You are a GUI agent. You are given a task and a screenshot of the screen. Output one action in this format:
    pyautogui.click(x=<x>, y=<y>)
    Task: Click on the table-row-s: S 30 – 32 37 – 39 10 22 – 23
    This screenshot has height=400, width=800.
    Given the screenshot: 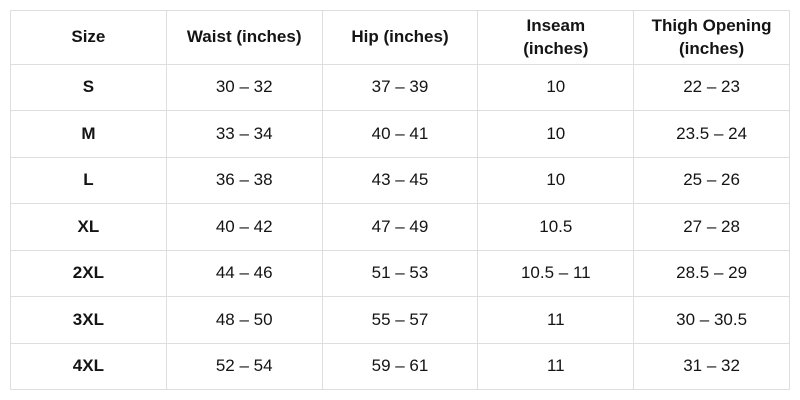 What is the action you would take?
    pyautogui.click(x=400, y=87)
    